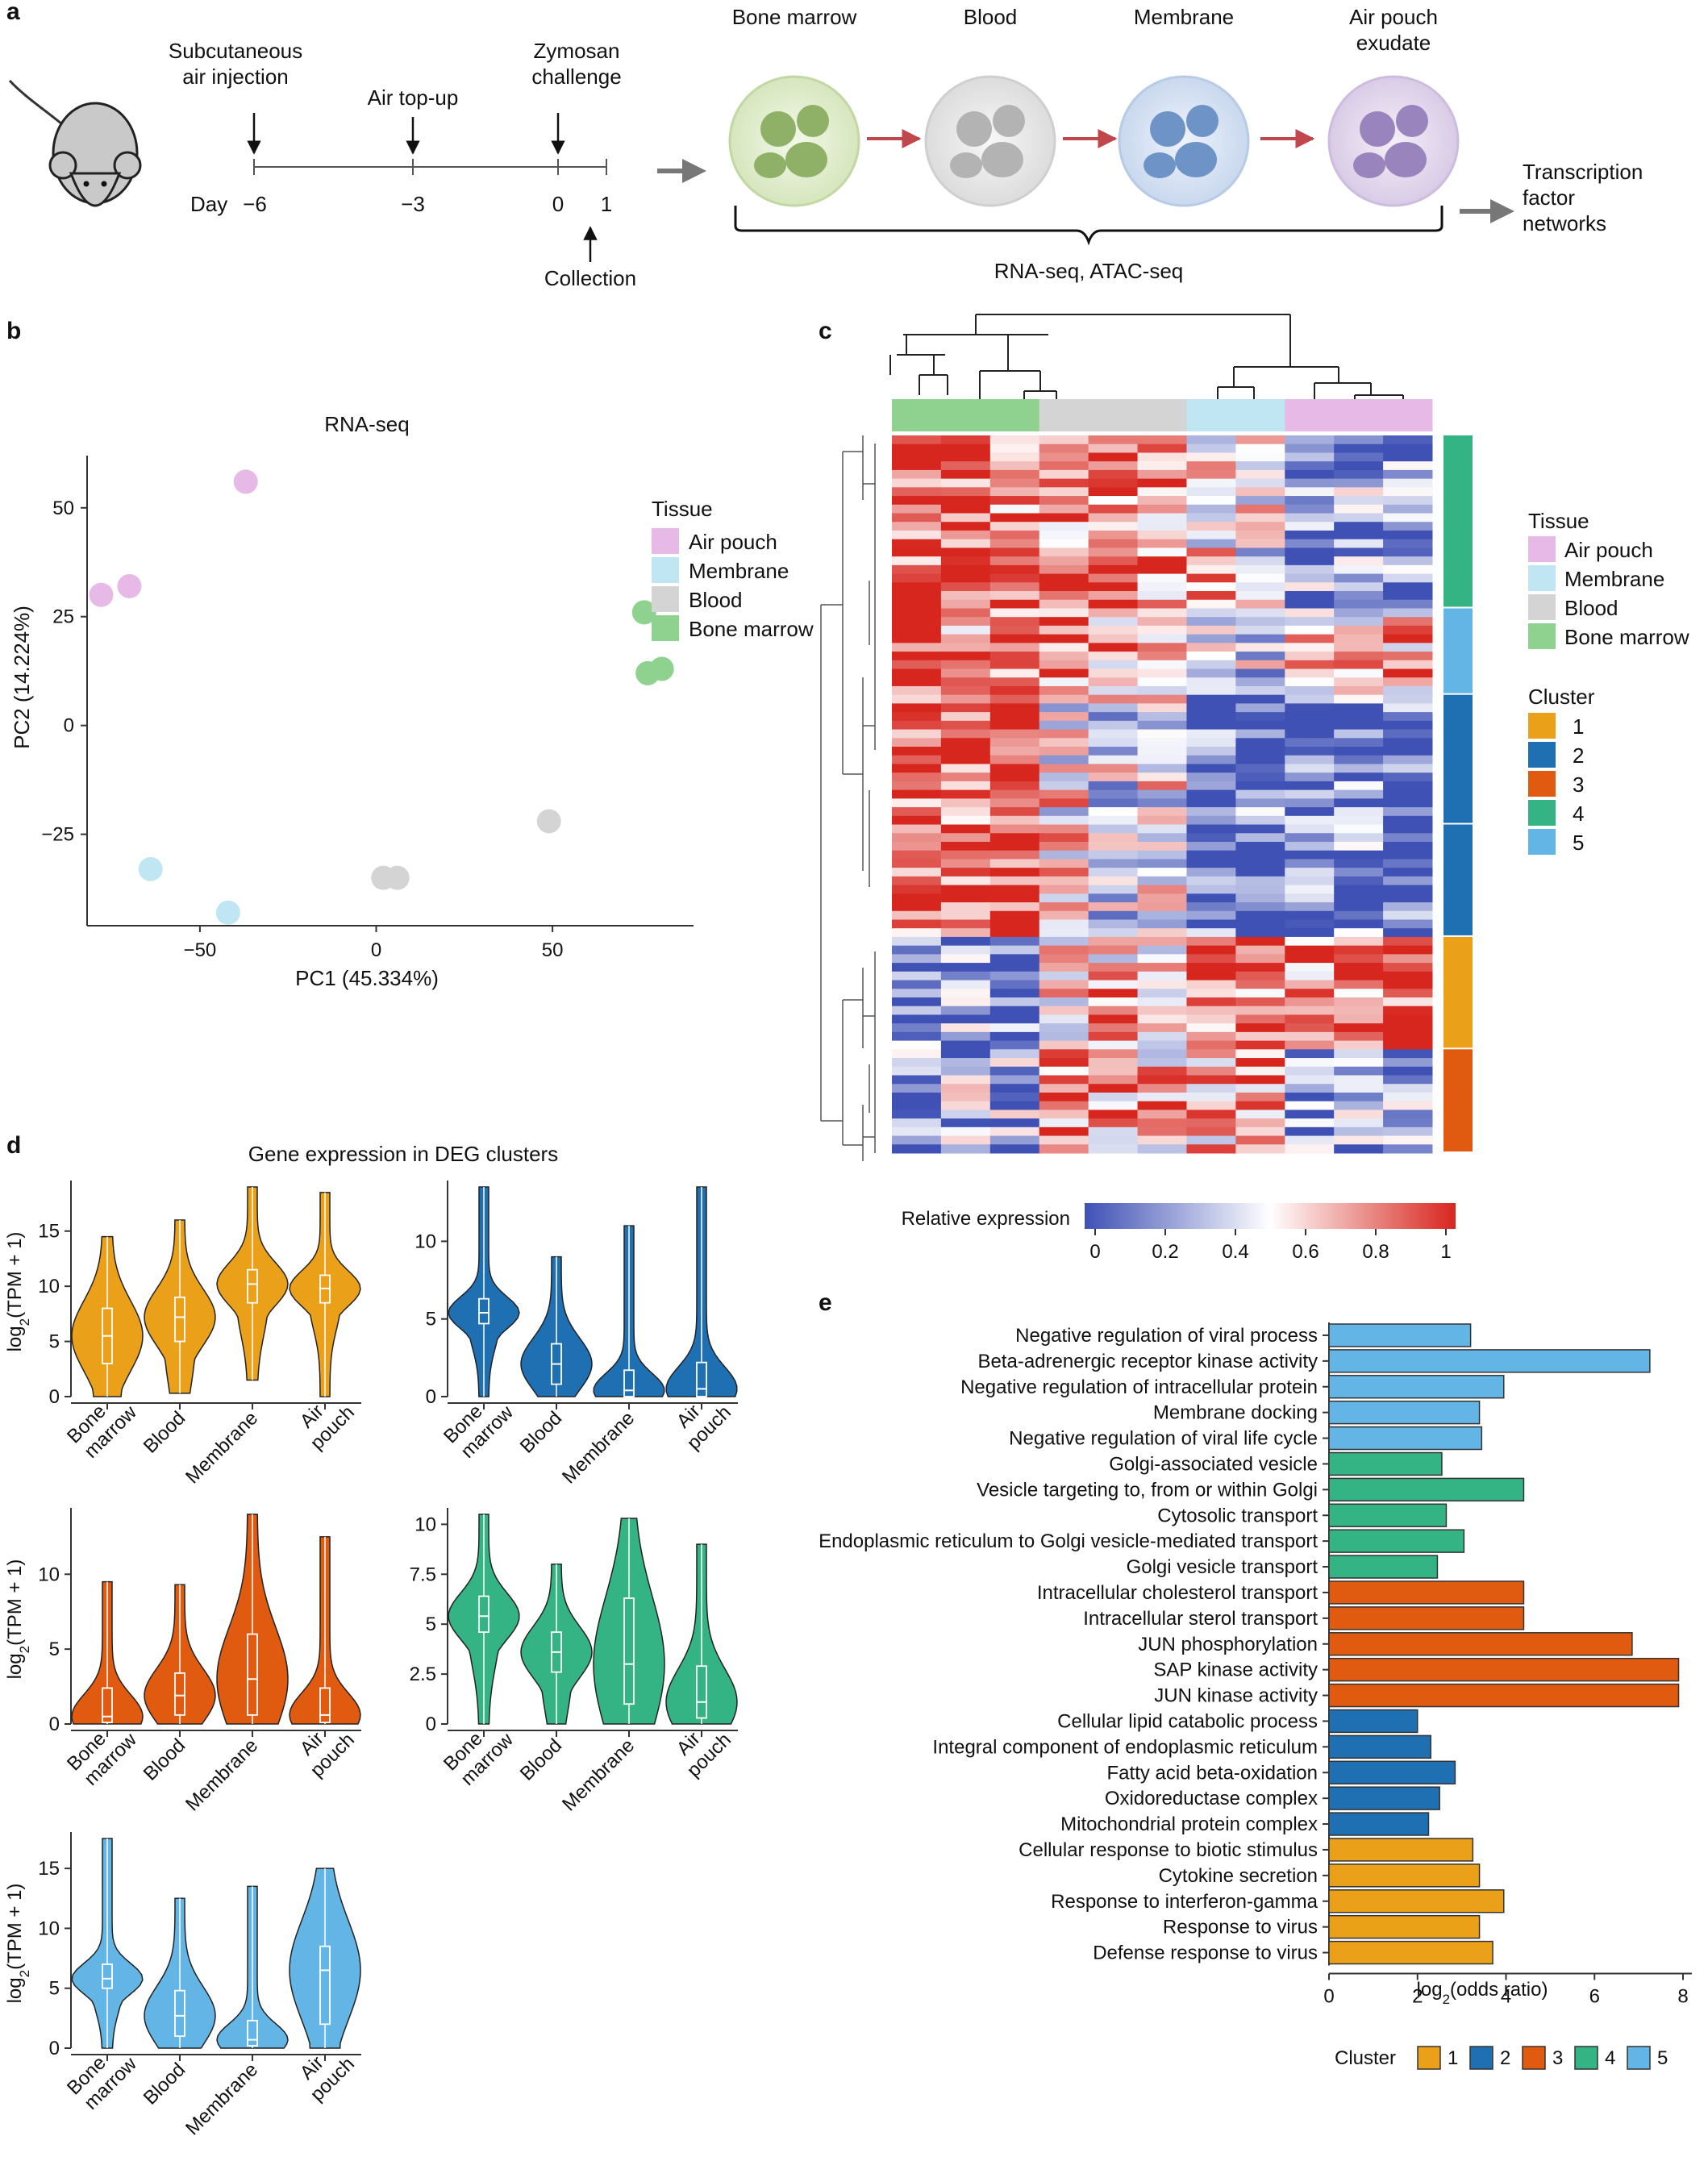 This screenshot has width=1708, height=2157. Describe the element at coordinates (63, 508) in the screenshot. I see `pca-y-tick-label: 50` at that location.